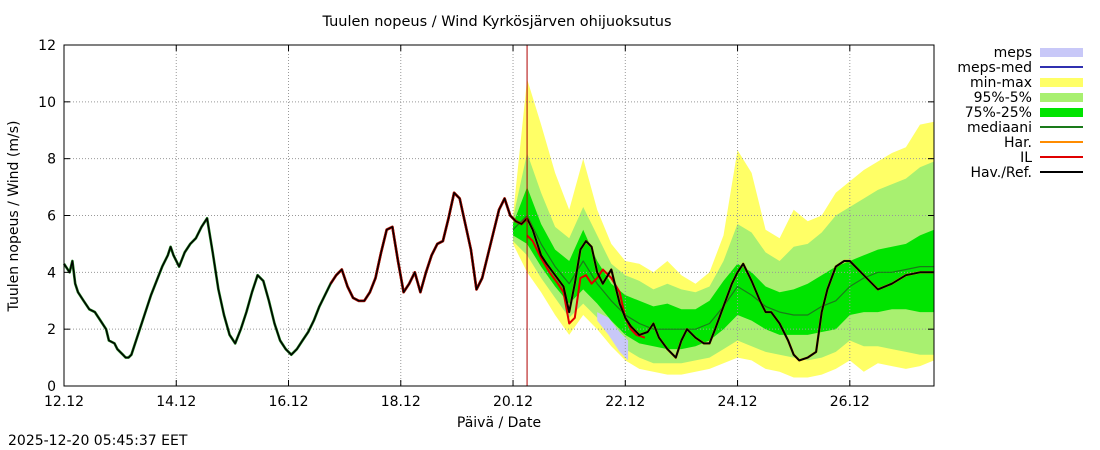  Describe the element at coordinates (998, 113) in the screenshot. I see `legend-label: 75%-25%` at that location.